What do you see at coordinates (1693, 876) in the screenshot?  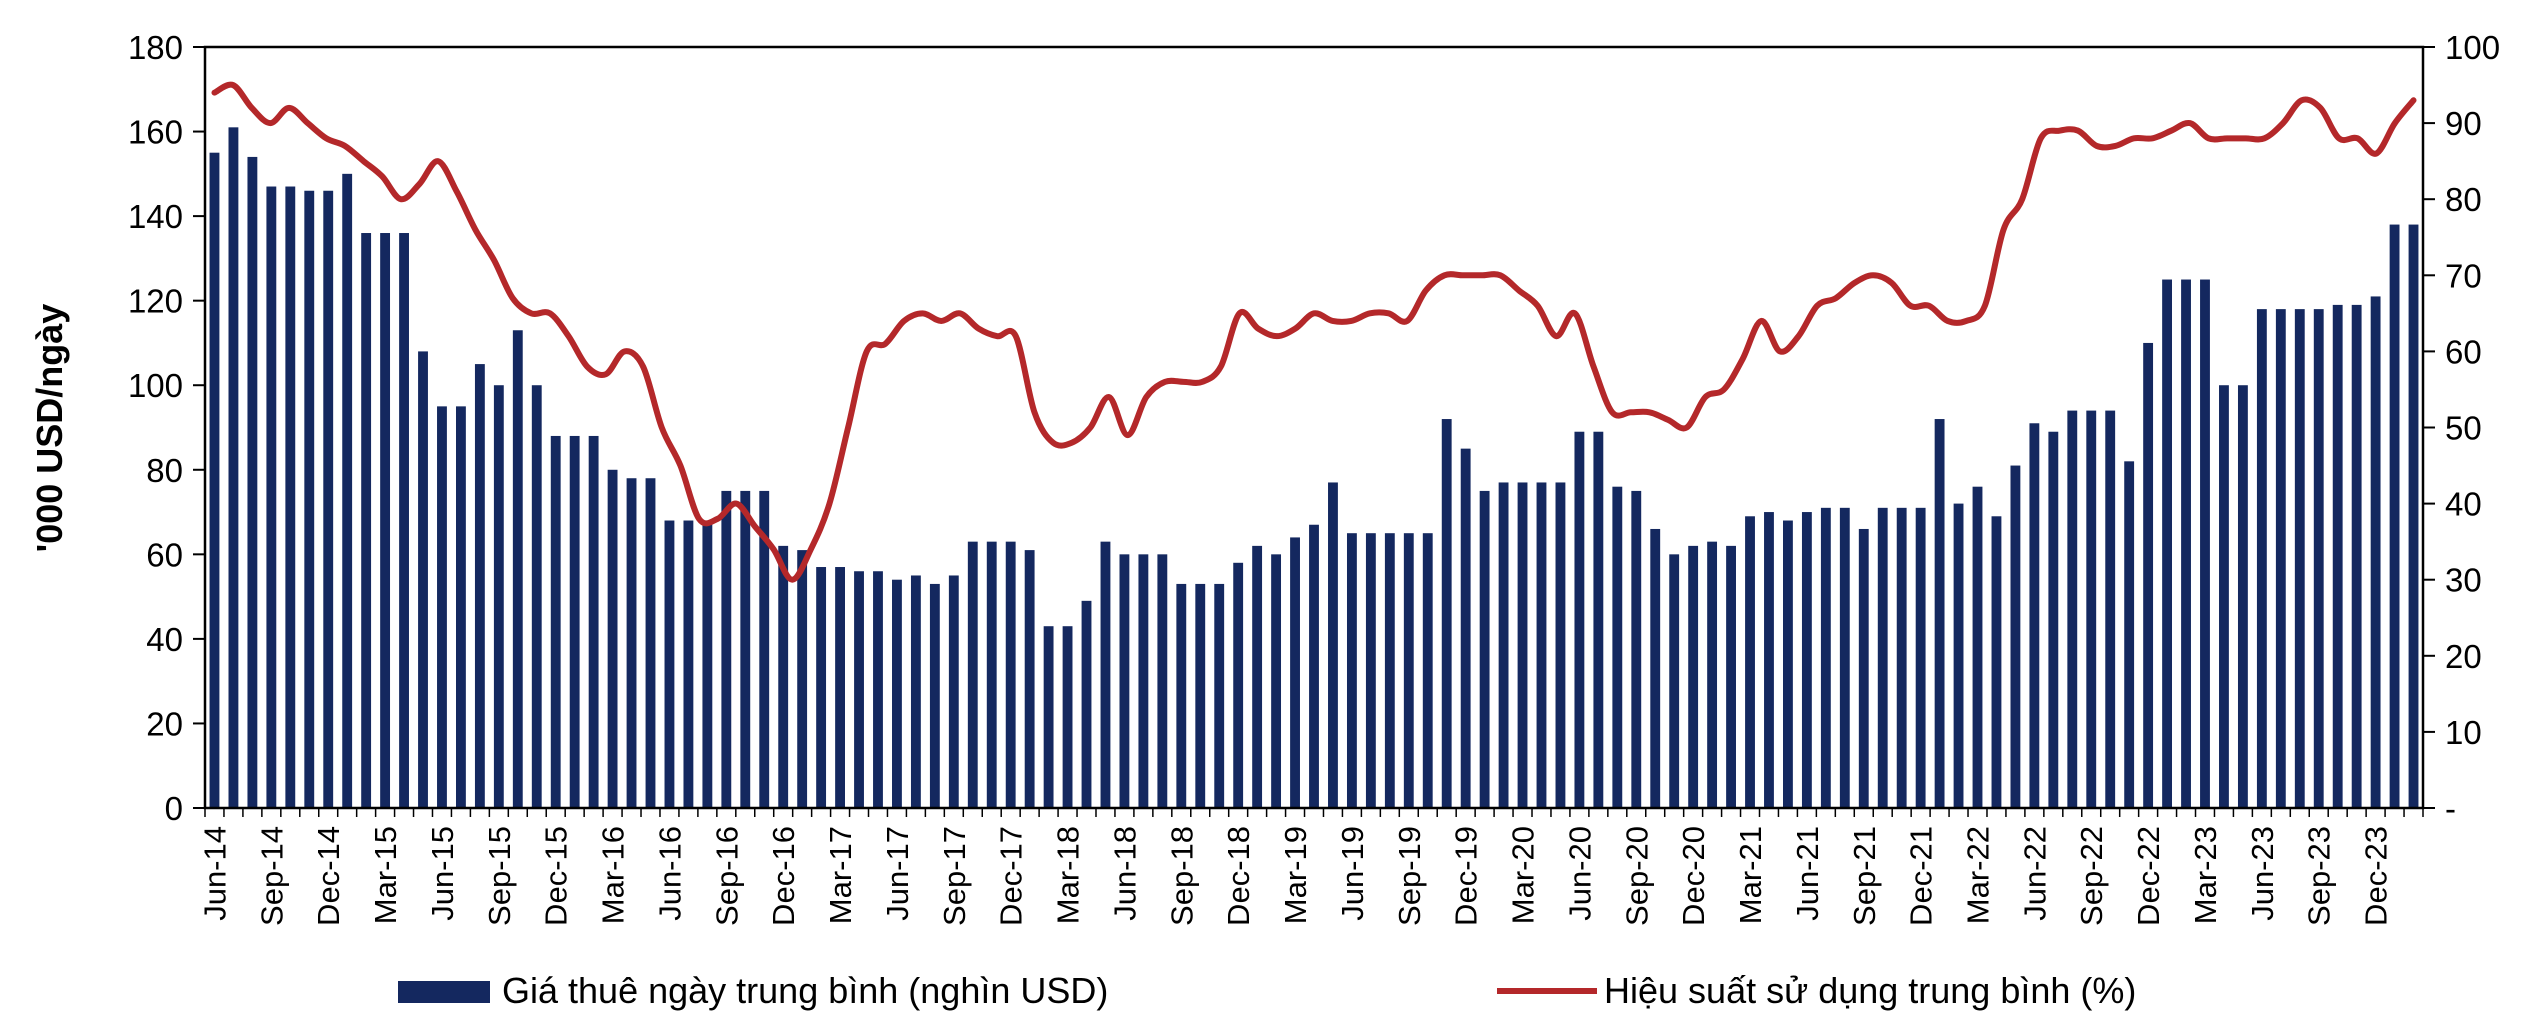 I see `x-tick-label: Dec-20` at bounding box center [1693, 876].